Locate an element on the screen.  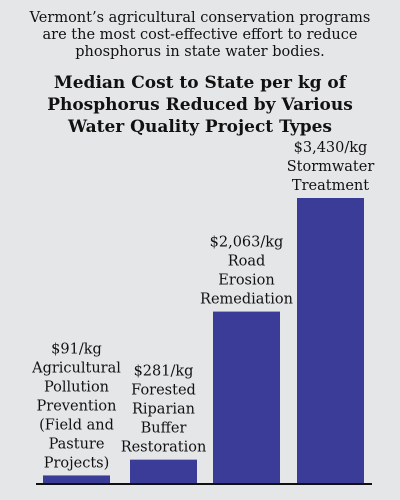
bar-category-label: Riparian is located at coordinates (163, 410).